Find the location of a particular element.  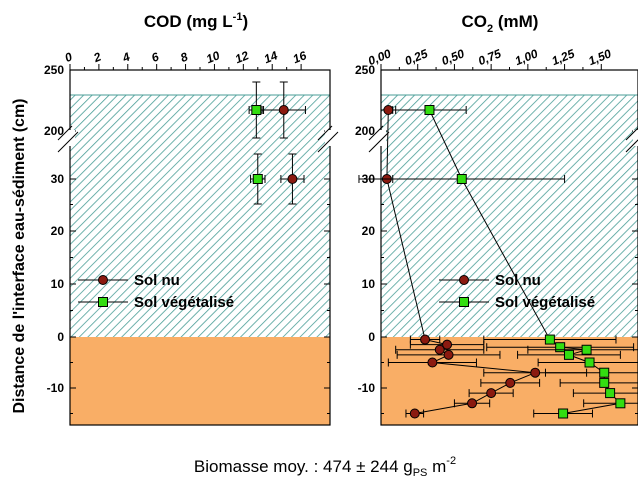

cod-x-tick-label: 8 is located at coordinates (184, 57).